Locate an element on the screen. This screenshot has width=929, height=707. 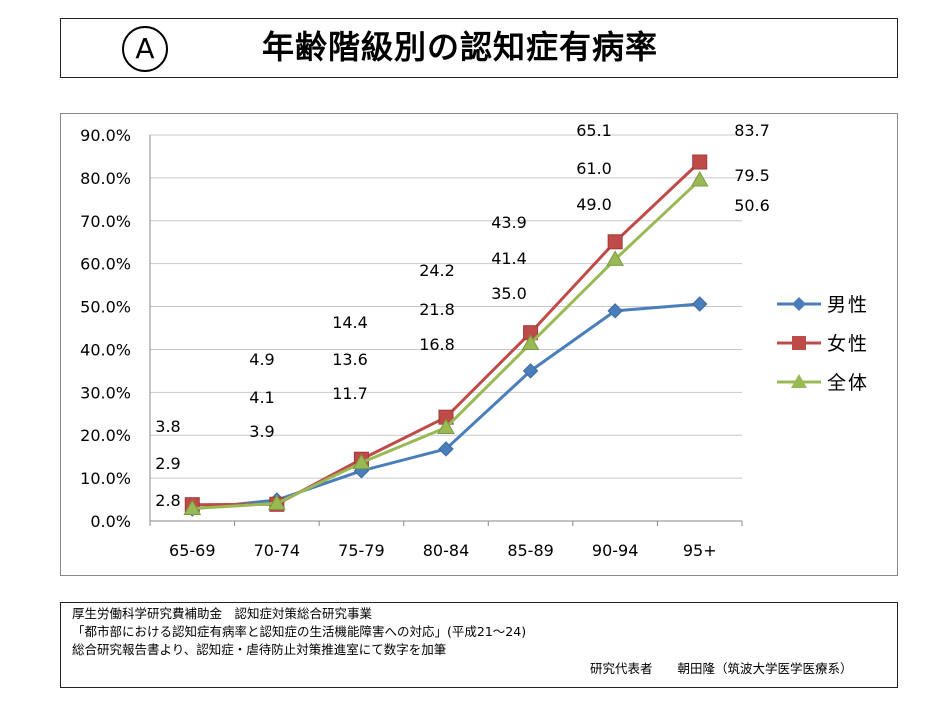
data-label: 43.9 is located at coordinates (509, 222).